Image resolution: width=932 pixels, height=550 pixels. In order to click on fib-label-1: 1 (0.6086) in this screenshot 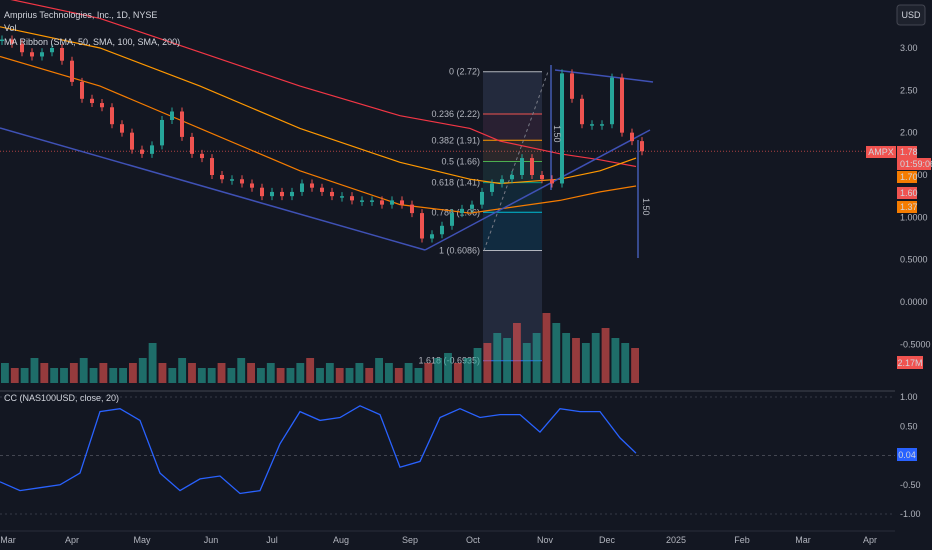, I will do `click(459, 250)`.